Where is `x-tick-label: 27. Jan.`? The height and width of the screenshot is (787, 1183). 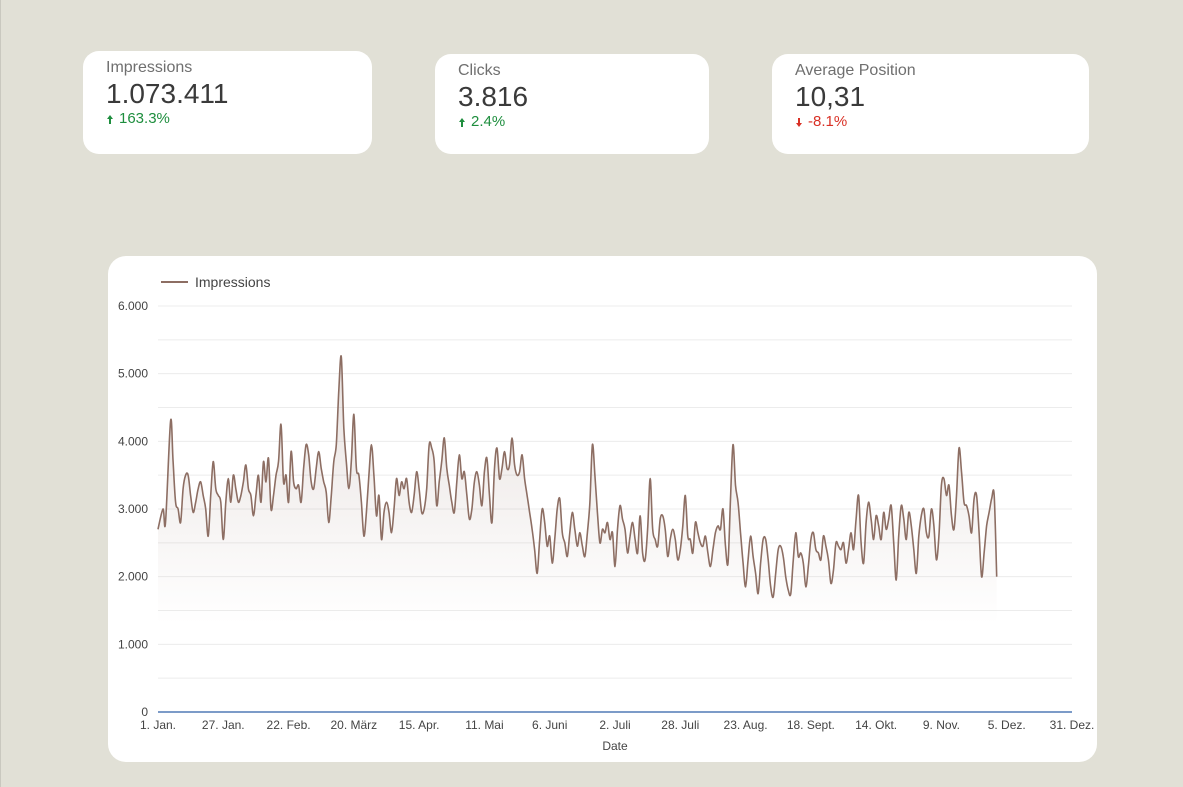 x-tick-label: 27. Jan. is located at coordinates (223, 725).